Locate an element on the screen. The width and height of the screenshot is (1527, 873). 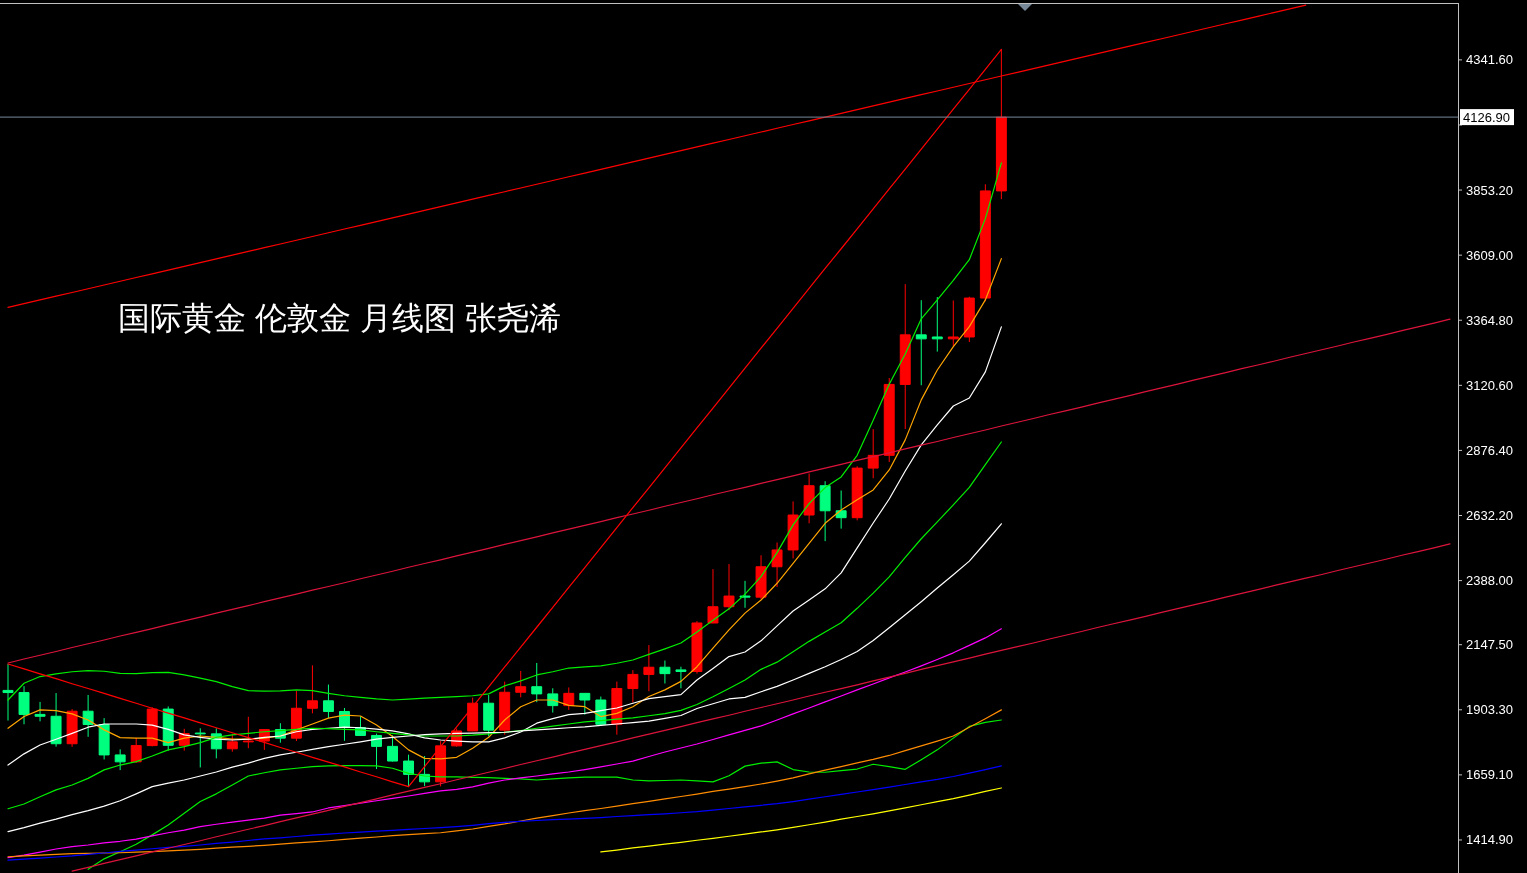
y-tick-label: 2388.00 is located at coordinates (1489, 581).